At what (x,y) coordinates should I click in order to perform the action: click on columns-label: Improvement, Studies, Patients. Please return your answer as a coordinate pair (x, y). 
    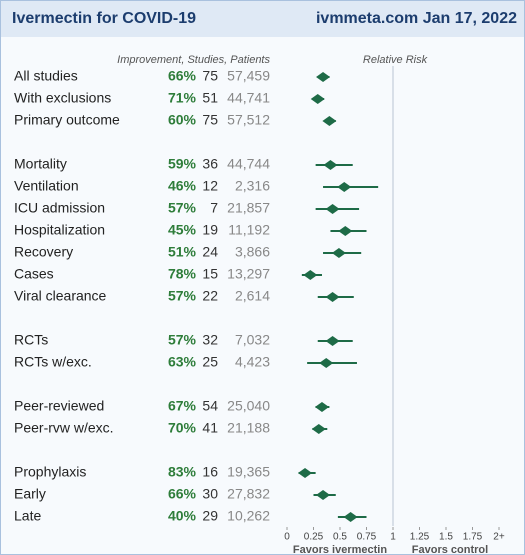
    Looking at the image, I should click on (193, 60).